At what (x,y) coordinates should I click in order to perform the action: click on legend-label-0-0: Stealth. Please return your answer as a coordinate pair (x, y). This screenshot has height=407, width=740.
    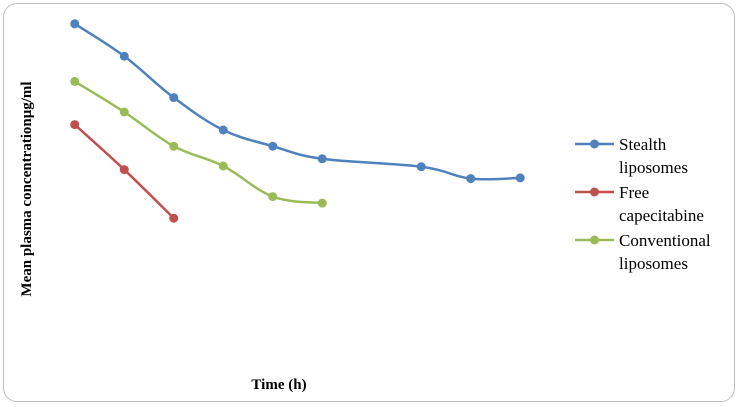
    Looking at the image, I should click on (643, 144).